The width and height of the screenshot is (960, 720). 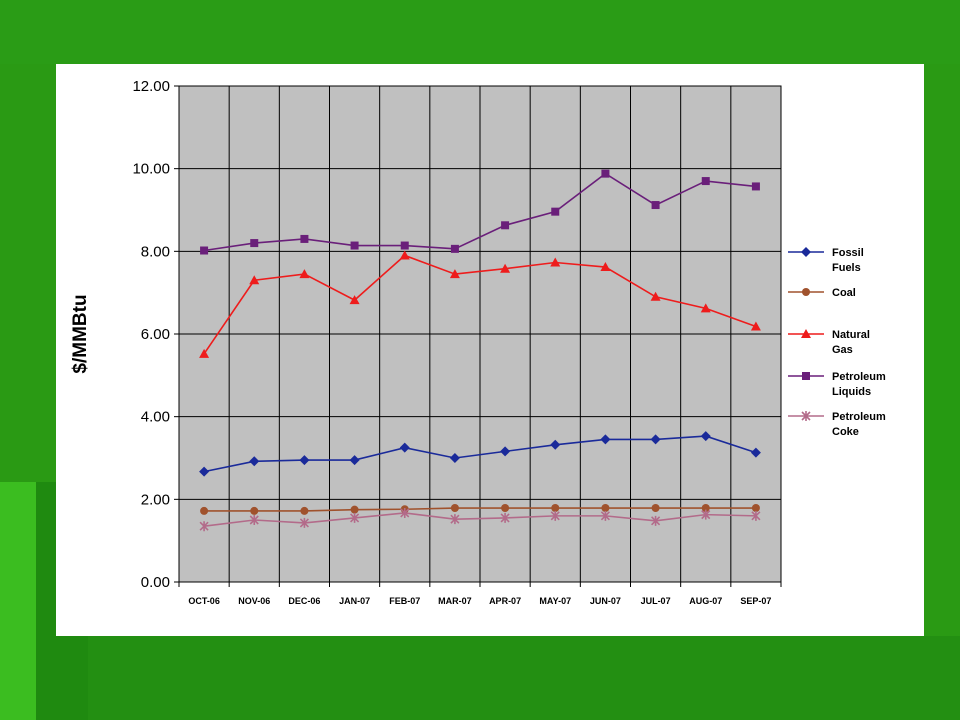 I want to click on legend-label: Petroleum, so click(x=859, y=417).